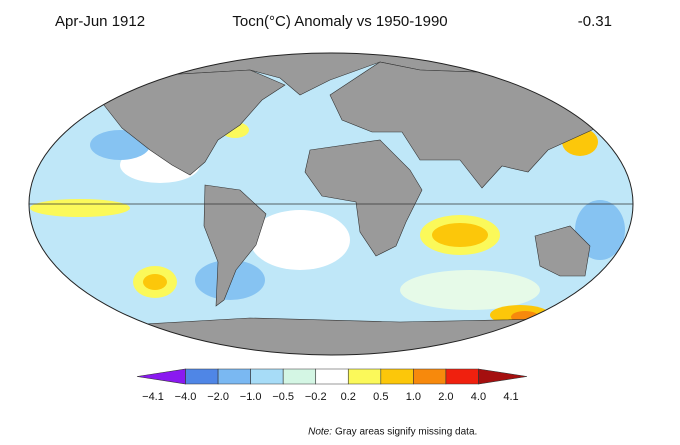 This screenshot has width=680, height=445. What do you see at coordinates (595, 21) in the screenshot?
I see `global-mean: -0.31` at bounding box center [595, 21].